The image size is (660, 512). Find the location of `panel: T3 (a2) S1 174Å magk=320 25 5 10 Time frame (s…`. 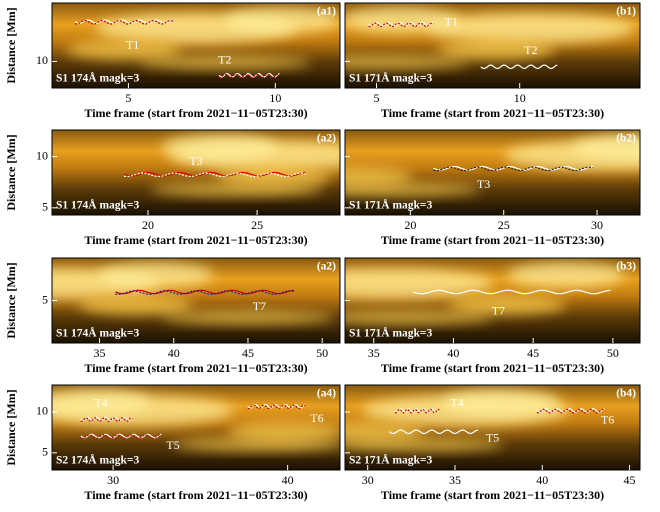

panel: T3 (a2) S1 174Å magk=320 25 5 10 Time frame (s… is located at coordinates (172, 188).